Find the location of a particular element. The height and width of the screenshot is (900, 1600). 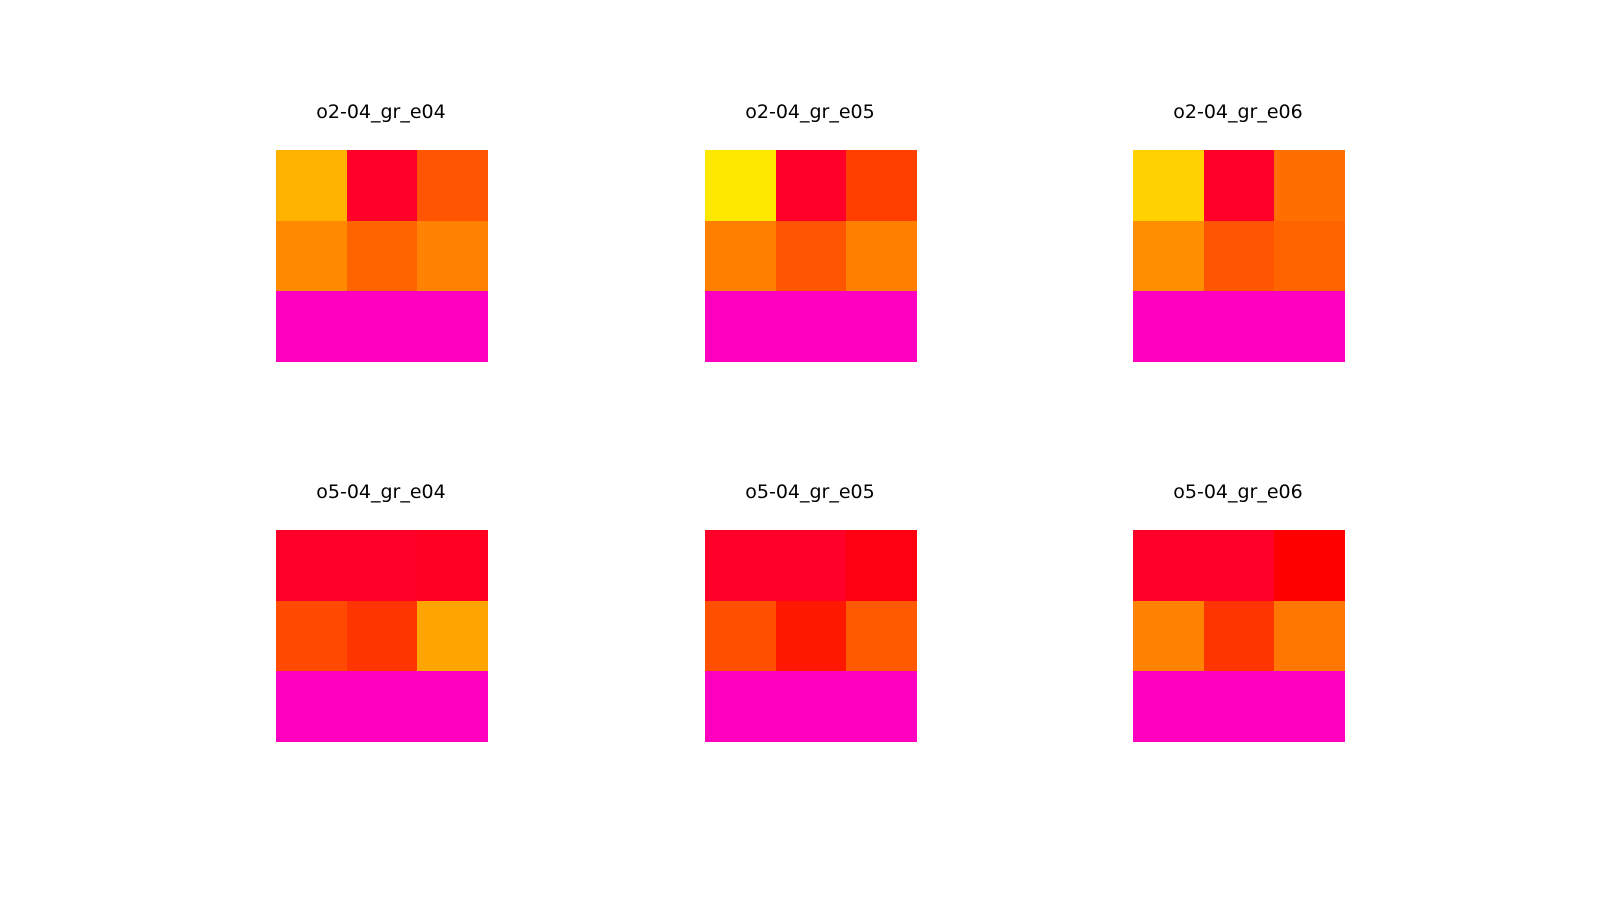

heatmap-panel: o2-04_gr_e06 is located at coordinates (1238, 250).